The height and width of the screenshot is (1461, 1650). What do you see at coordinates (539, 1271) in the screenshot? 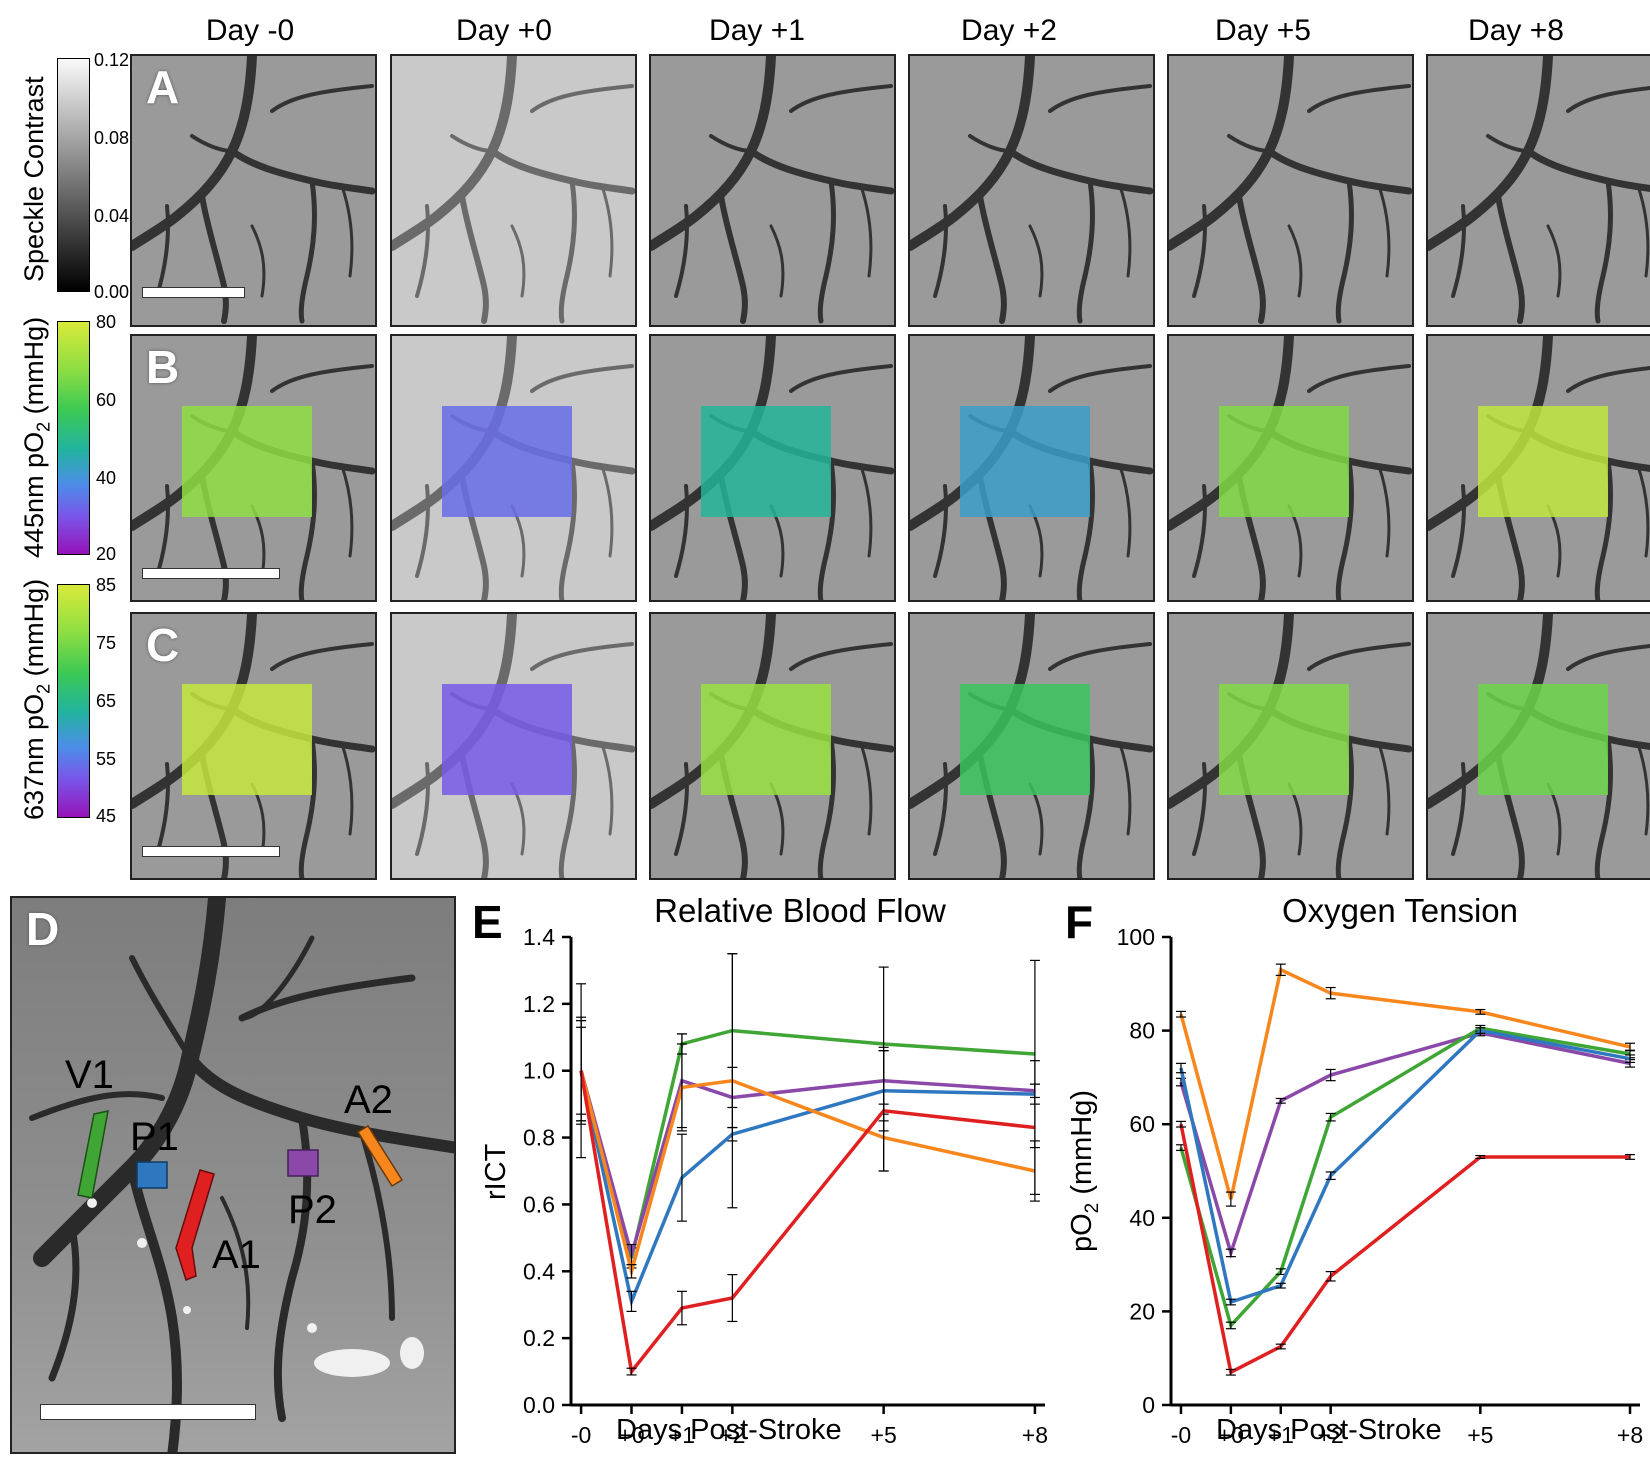
I see `y-tick-label: 0.4` at bounding box center [539, 1271].